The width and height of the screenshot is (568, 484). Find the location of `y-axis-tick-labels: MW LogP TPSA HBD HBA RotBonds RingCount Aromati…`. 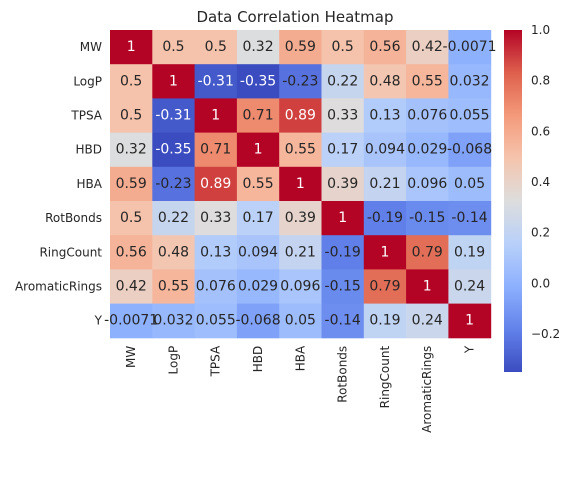

y-axis-tick-labels: MW LogP TPSA HBD HBA RotBonds RingCount Aromati… is located at coordinates (59, 184).